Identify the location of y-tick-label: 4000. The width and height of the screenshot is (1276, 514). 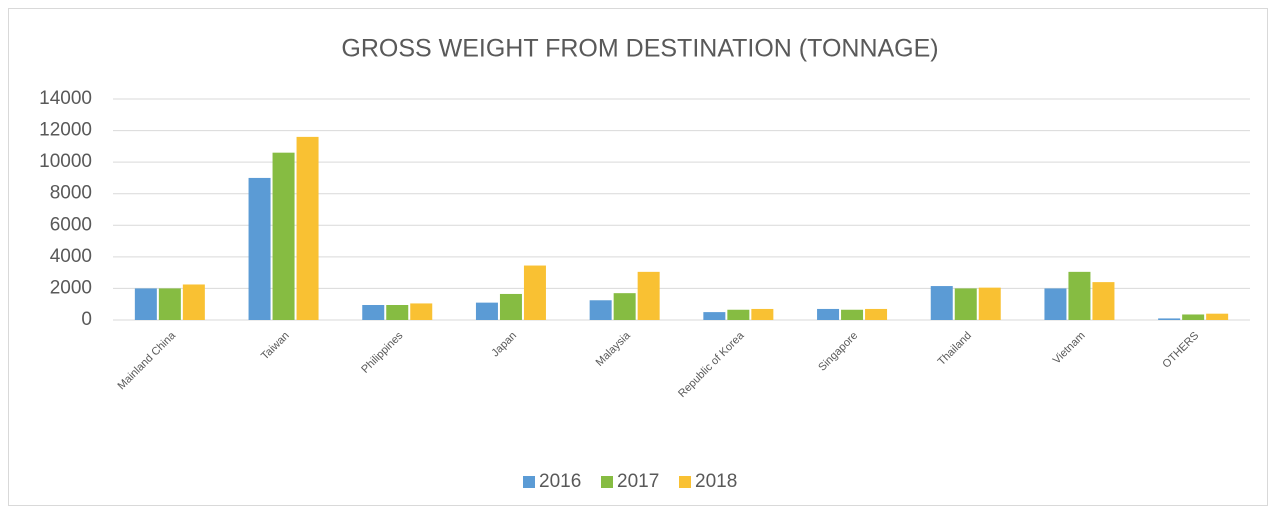
(71, 256).